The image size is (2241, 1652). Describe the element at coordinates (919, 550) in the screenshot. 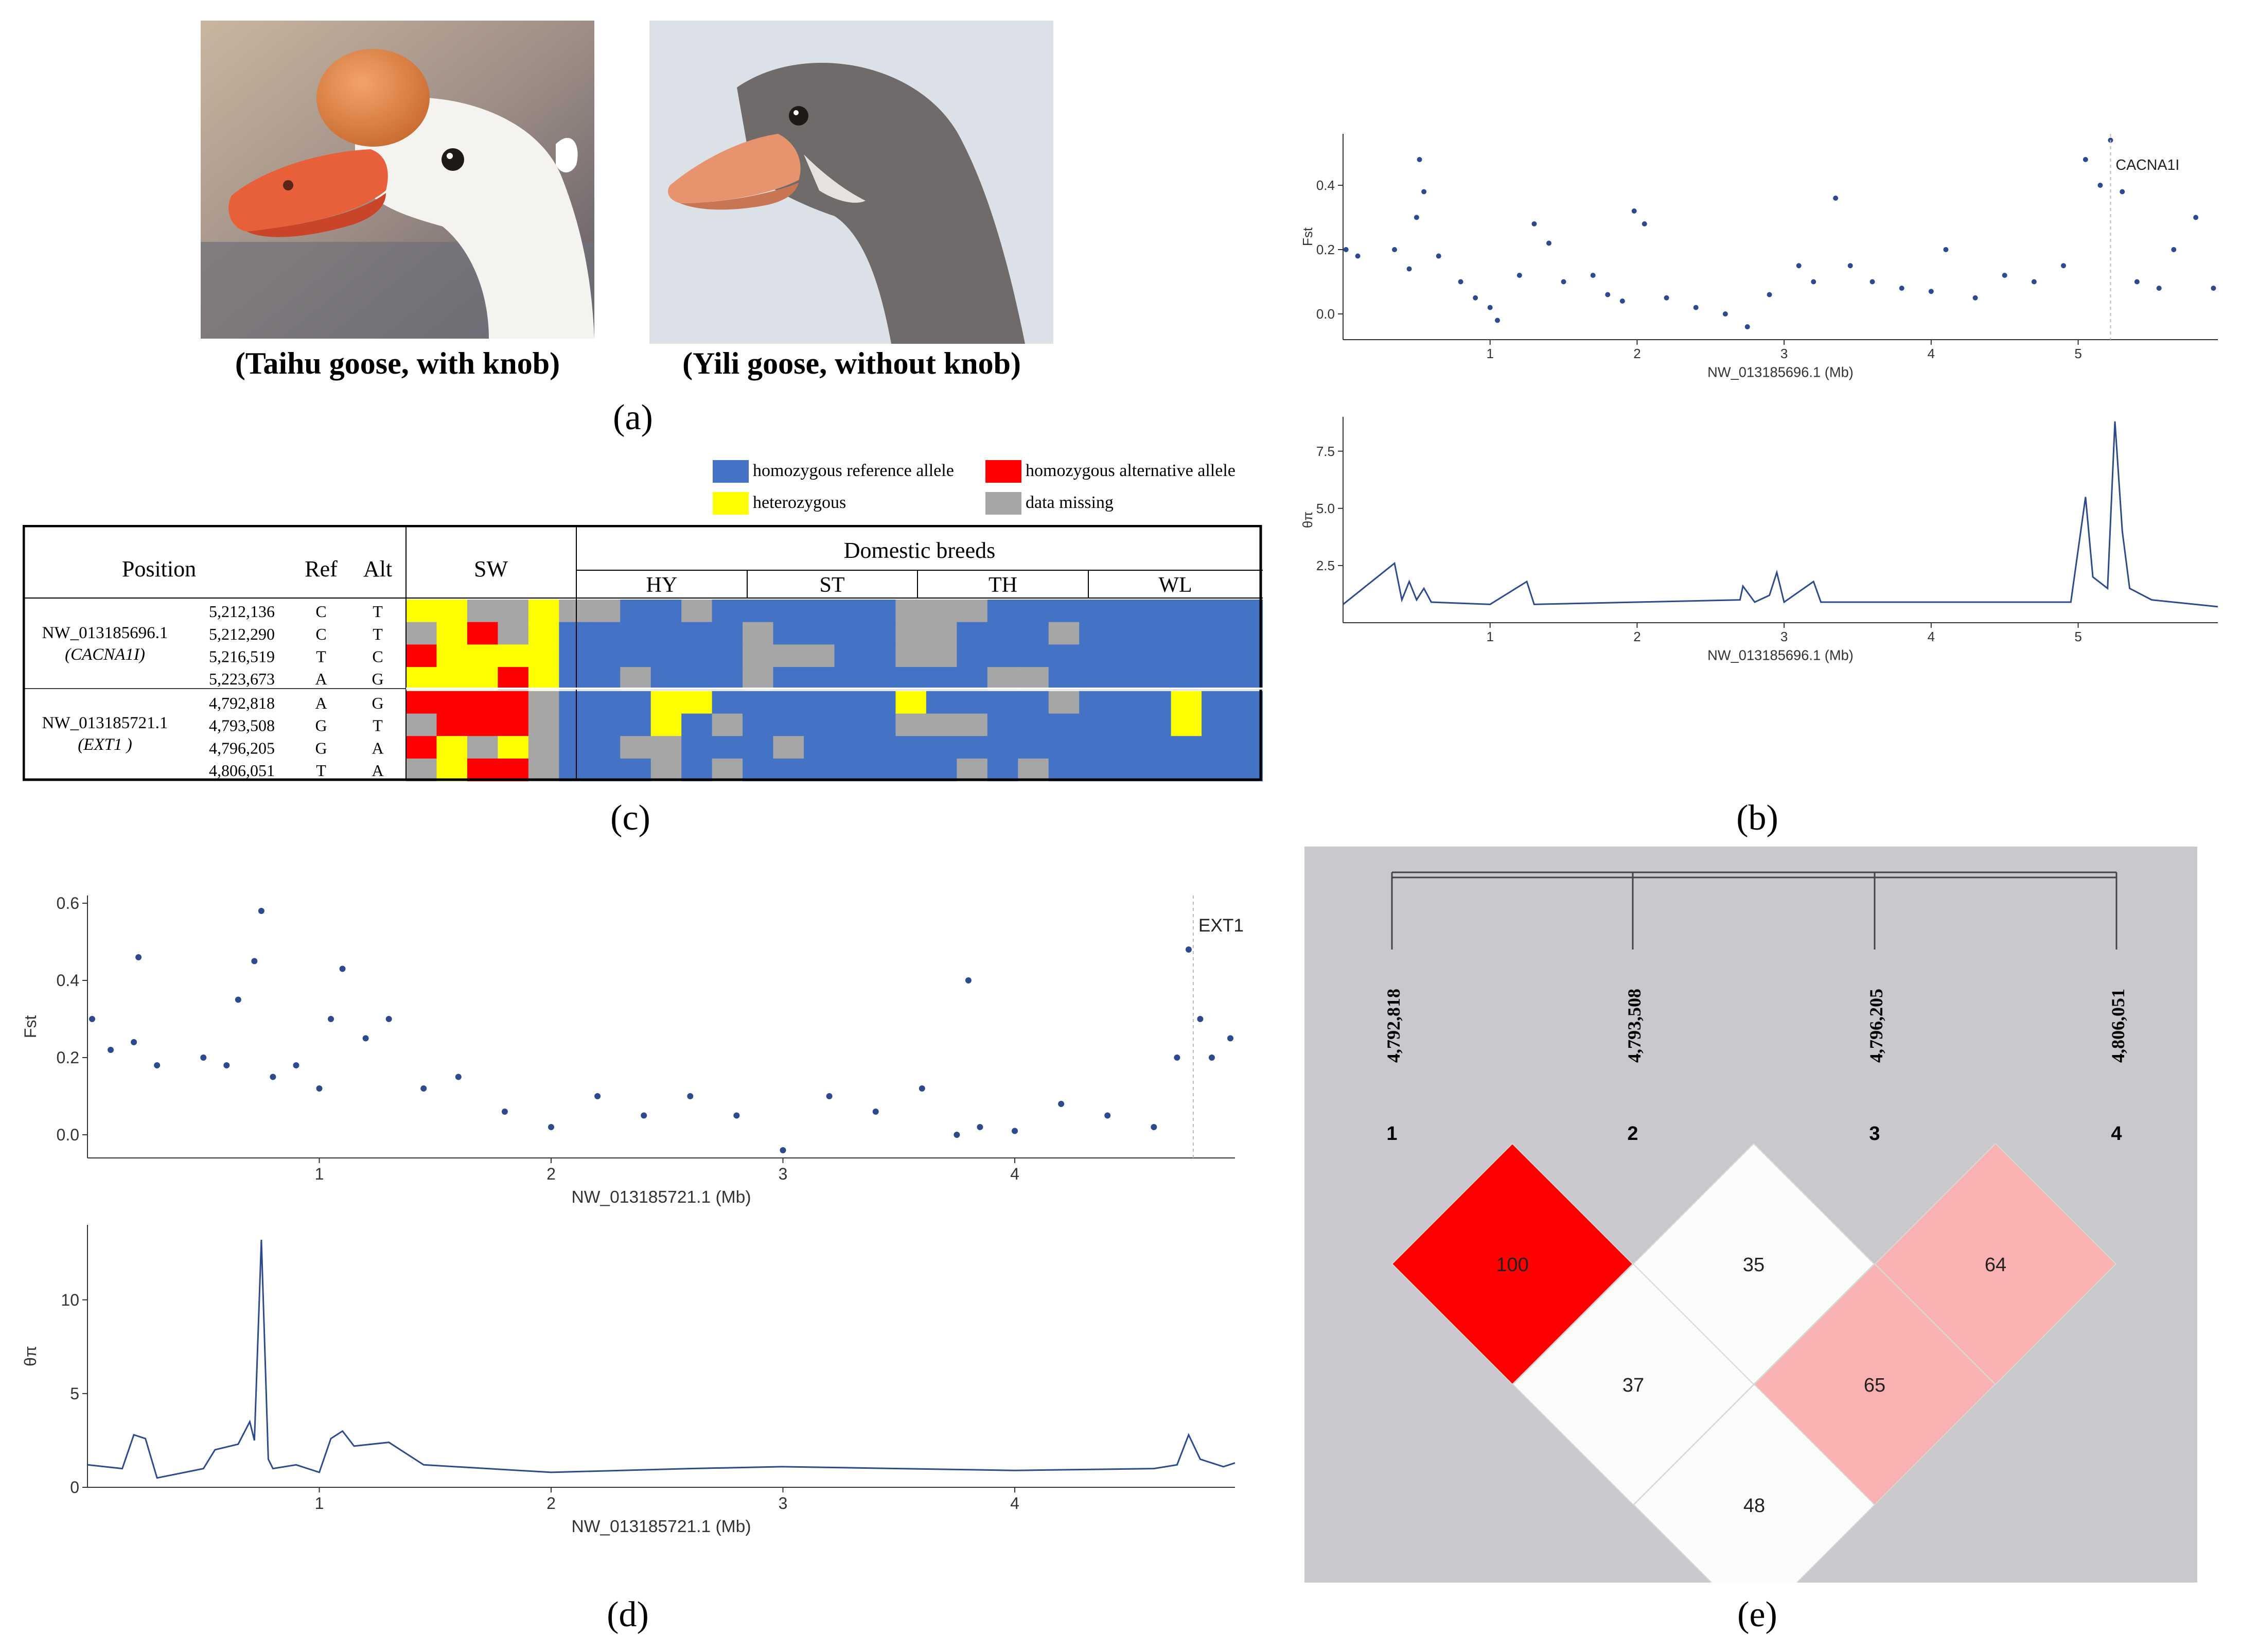

I see `header-domestic: Domestic breeds` at that location.